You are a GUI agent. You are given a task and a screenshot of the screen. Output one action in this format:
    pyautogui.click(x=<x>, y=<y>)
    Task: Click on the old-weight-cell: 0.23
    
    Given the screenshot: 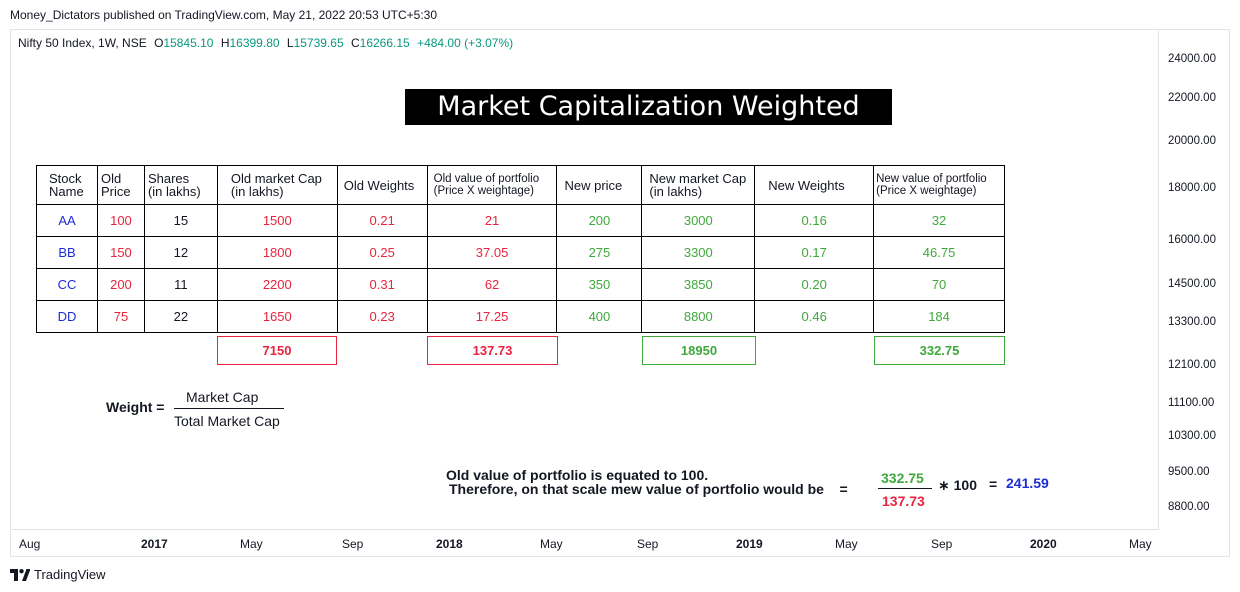 What is the action you would take?
    pyautogui.click(x=382, y=316)
    